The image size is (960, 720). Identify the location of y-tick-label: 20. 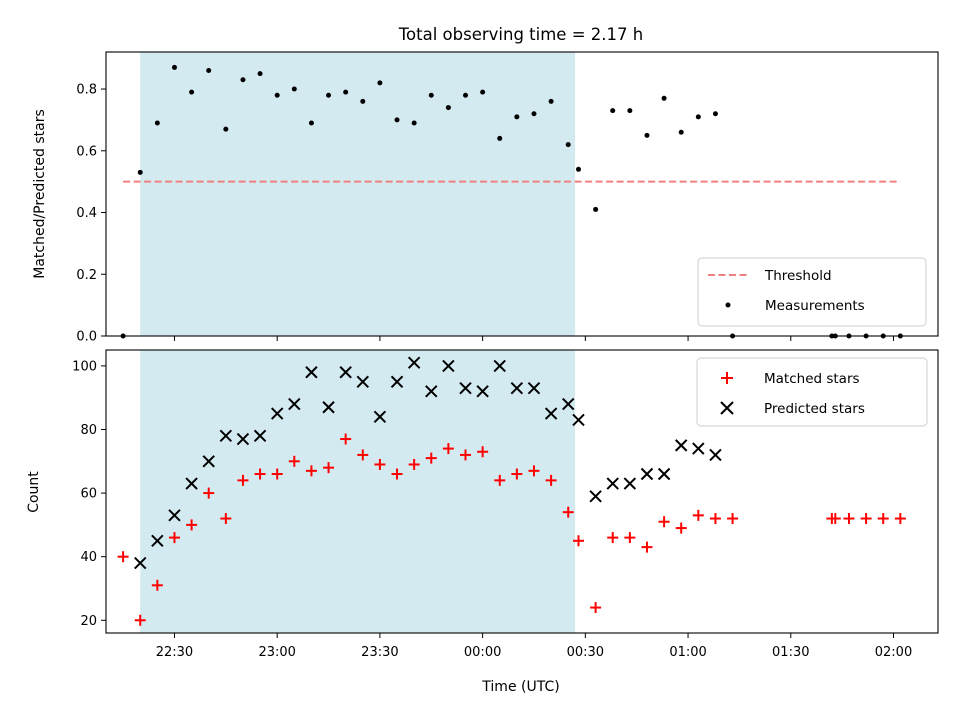
(88, 621).